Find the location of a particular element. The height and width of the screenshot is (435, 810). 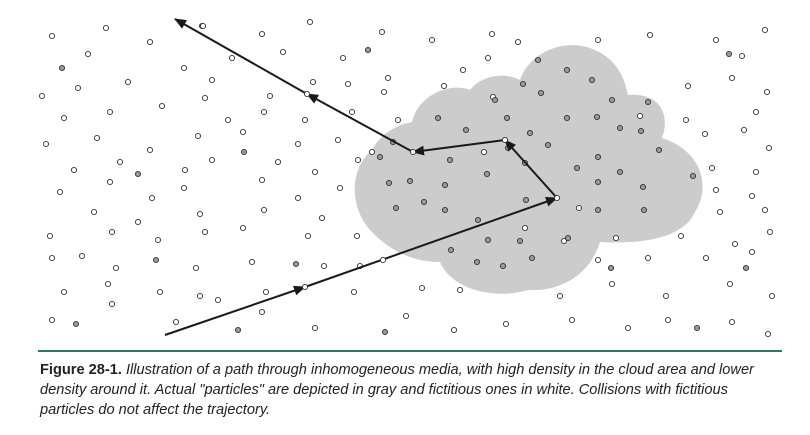

caption-rule is located at coordinates (410, 351).